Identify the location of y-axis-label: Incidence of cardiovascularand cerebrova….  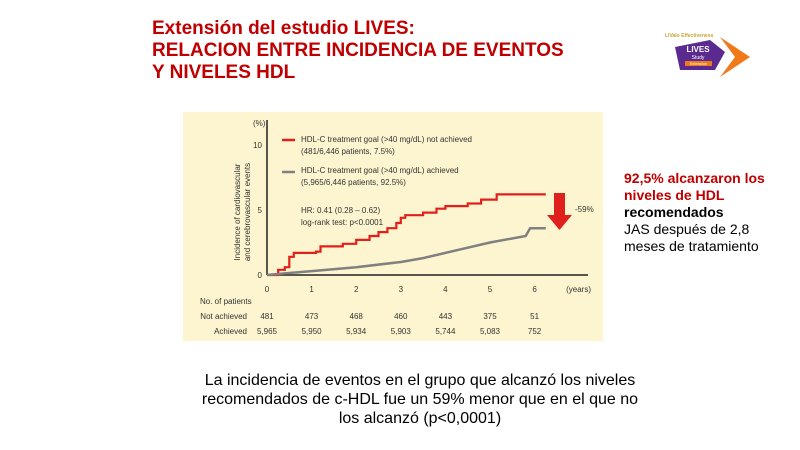
(242, 212).